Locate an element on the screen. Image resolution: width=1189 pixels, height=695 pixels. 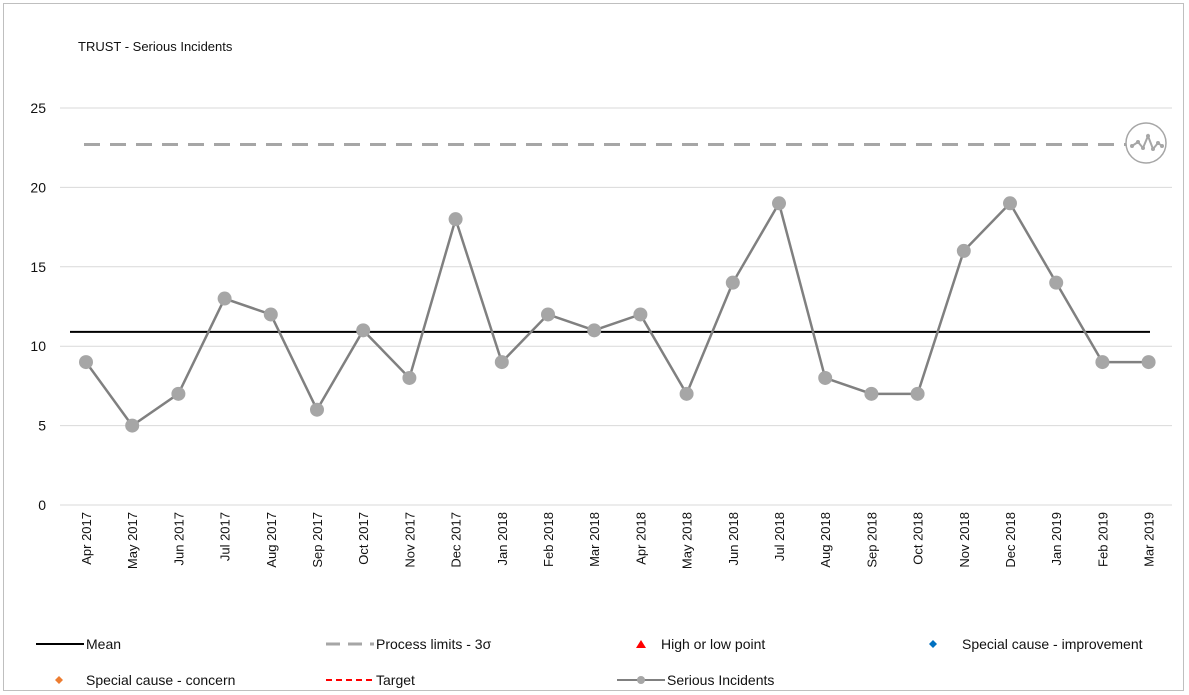
legend-serious-incidents-label: Serious Incidents is located at coordinates (721, 680).